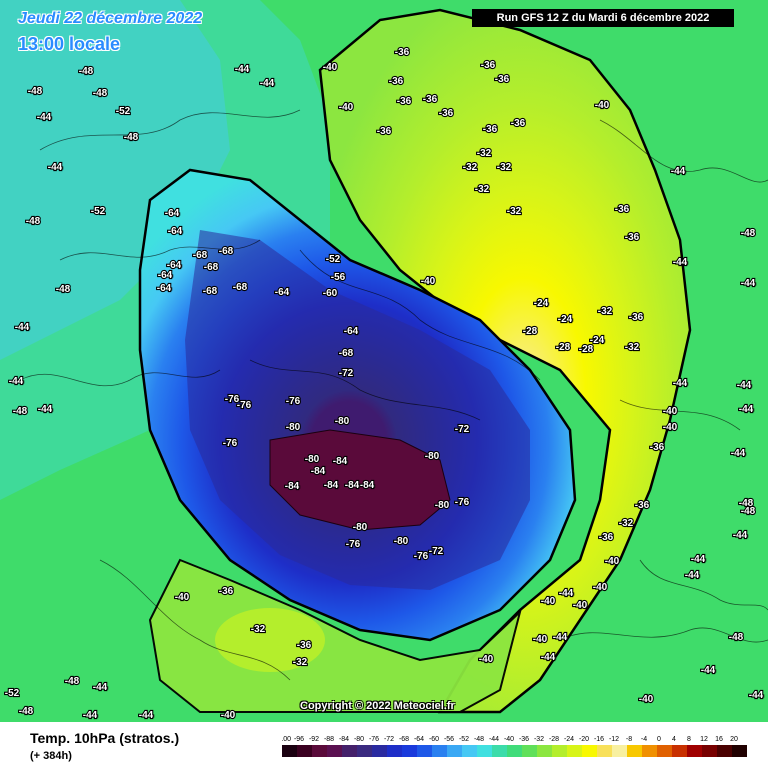  I want to click on contour-label: -68, so click(210, 291).